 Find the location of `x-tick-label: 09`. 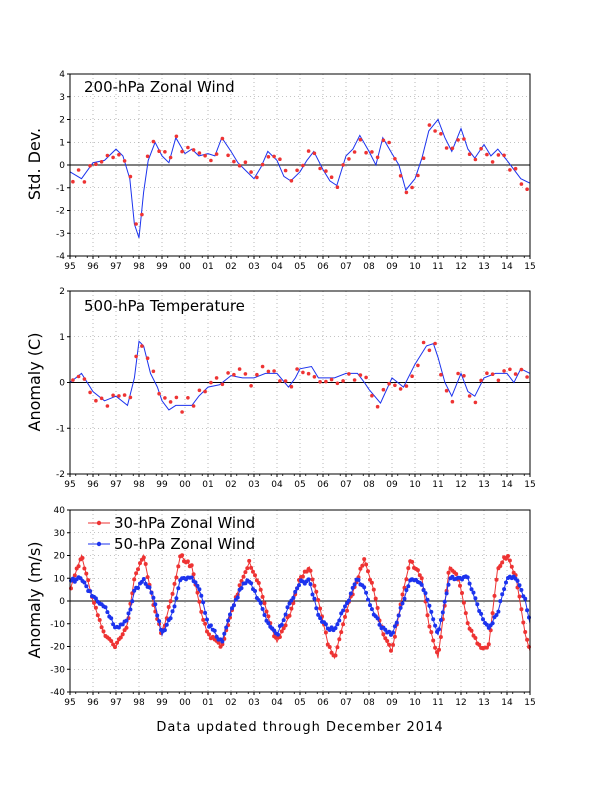

x-tick-label: 09 is located at coordinates (392, 703).